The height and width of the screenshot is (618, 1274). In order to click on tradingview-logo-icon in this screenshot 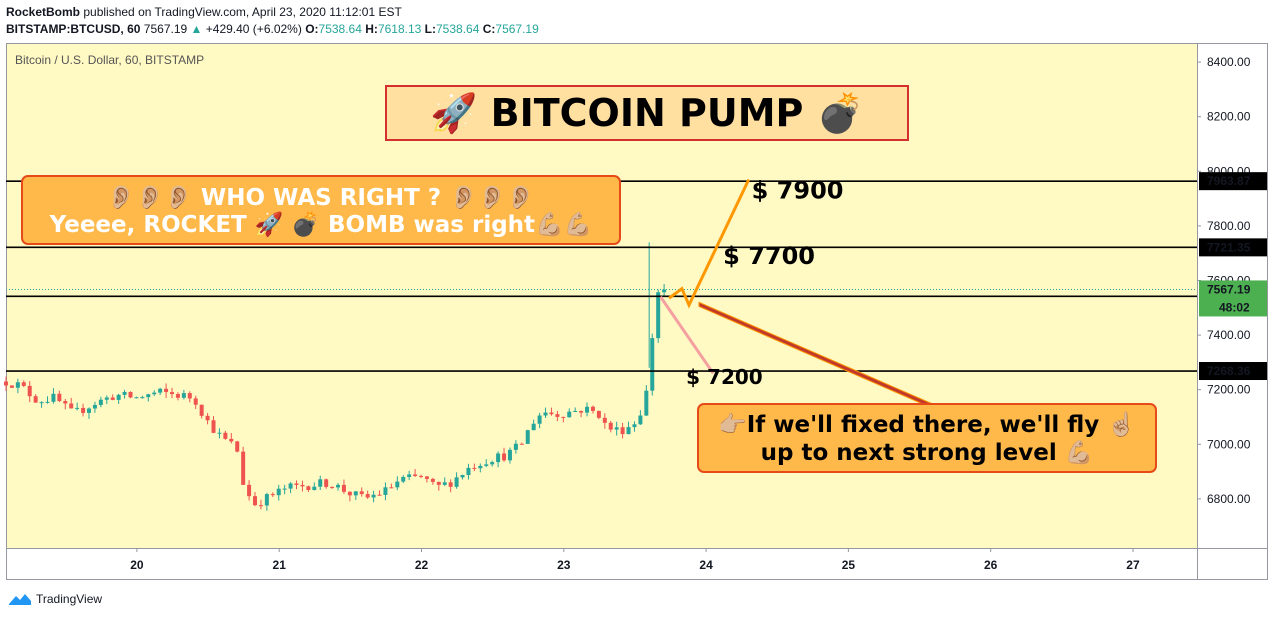, I will do `click(20, 599)`.